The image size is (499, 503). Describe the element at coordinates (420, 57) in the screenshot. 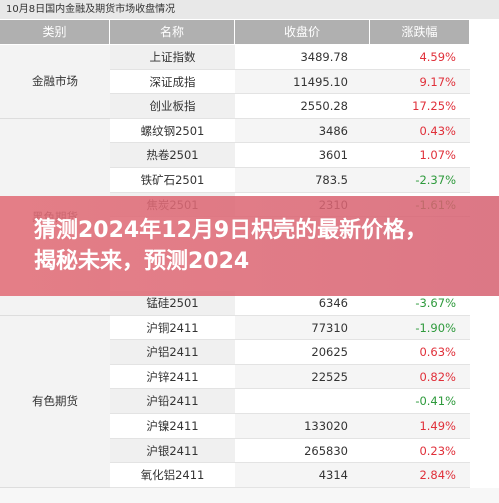

I see `change-cell: 4.59%` at that location.